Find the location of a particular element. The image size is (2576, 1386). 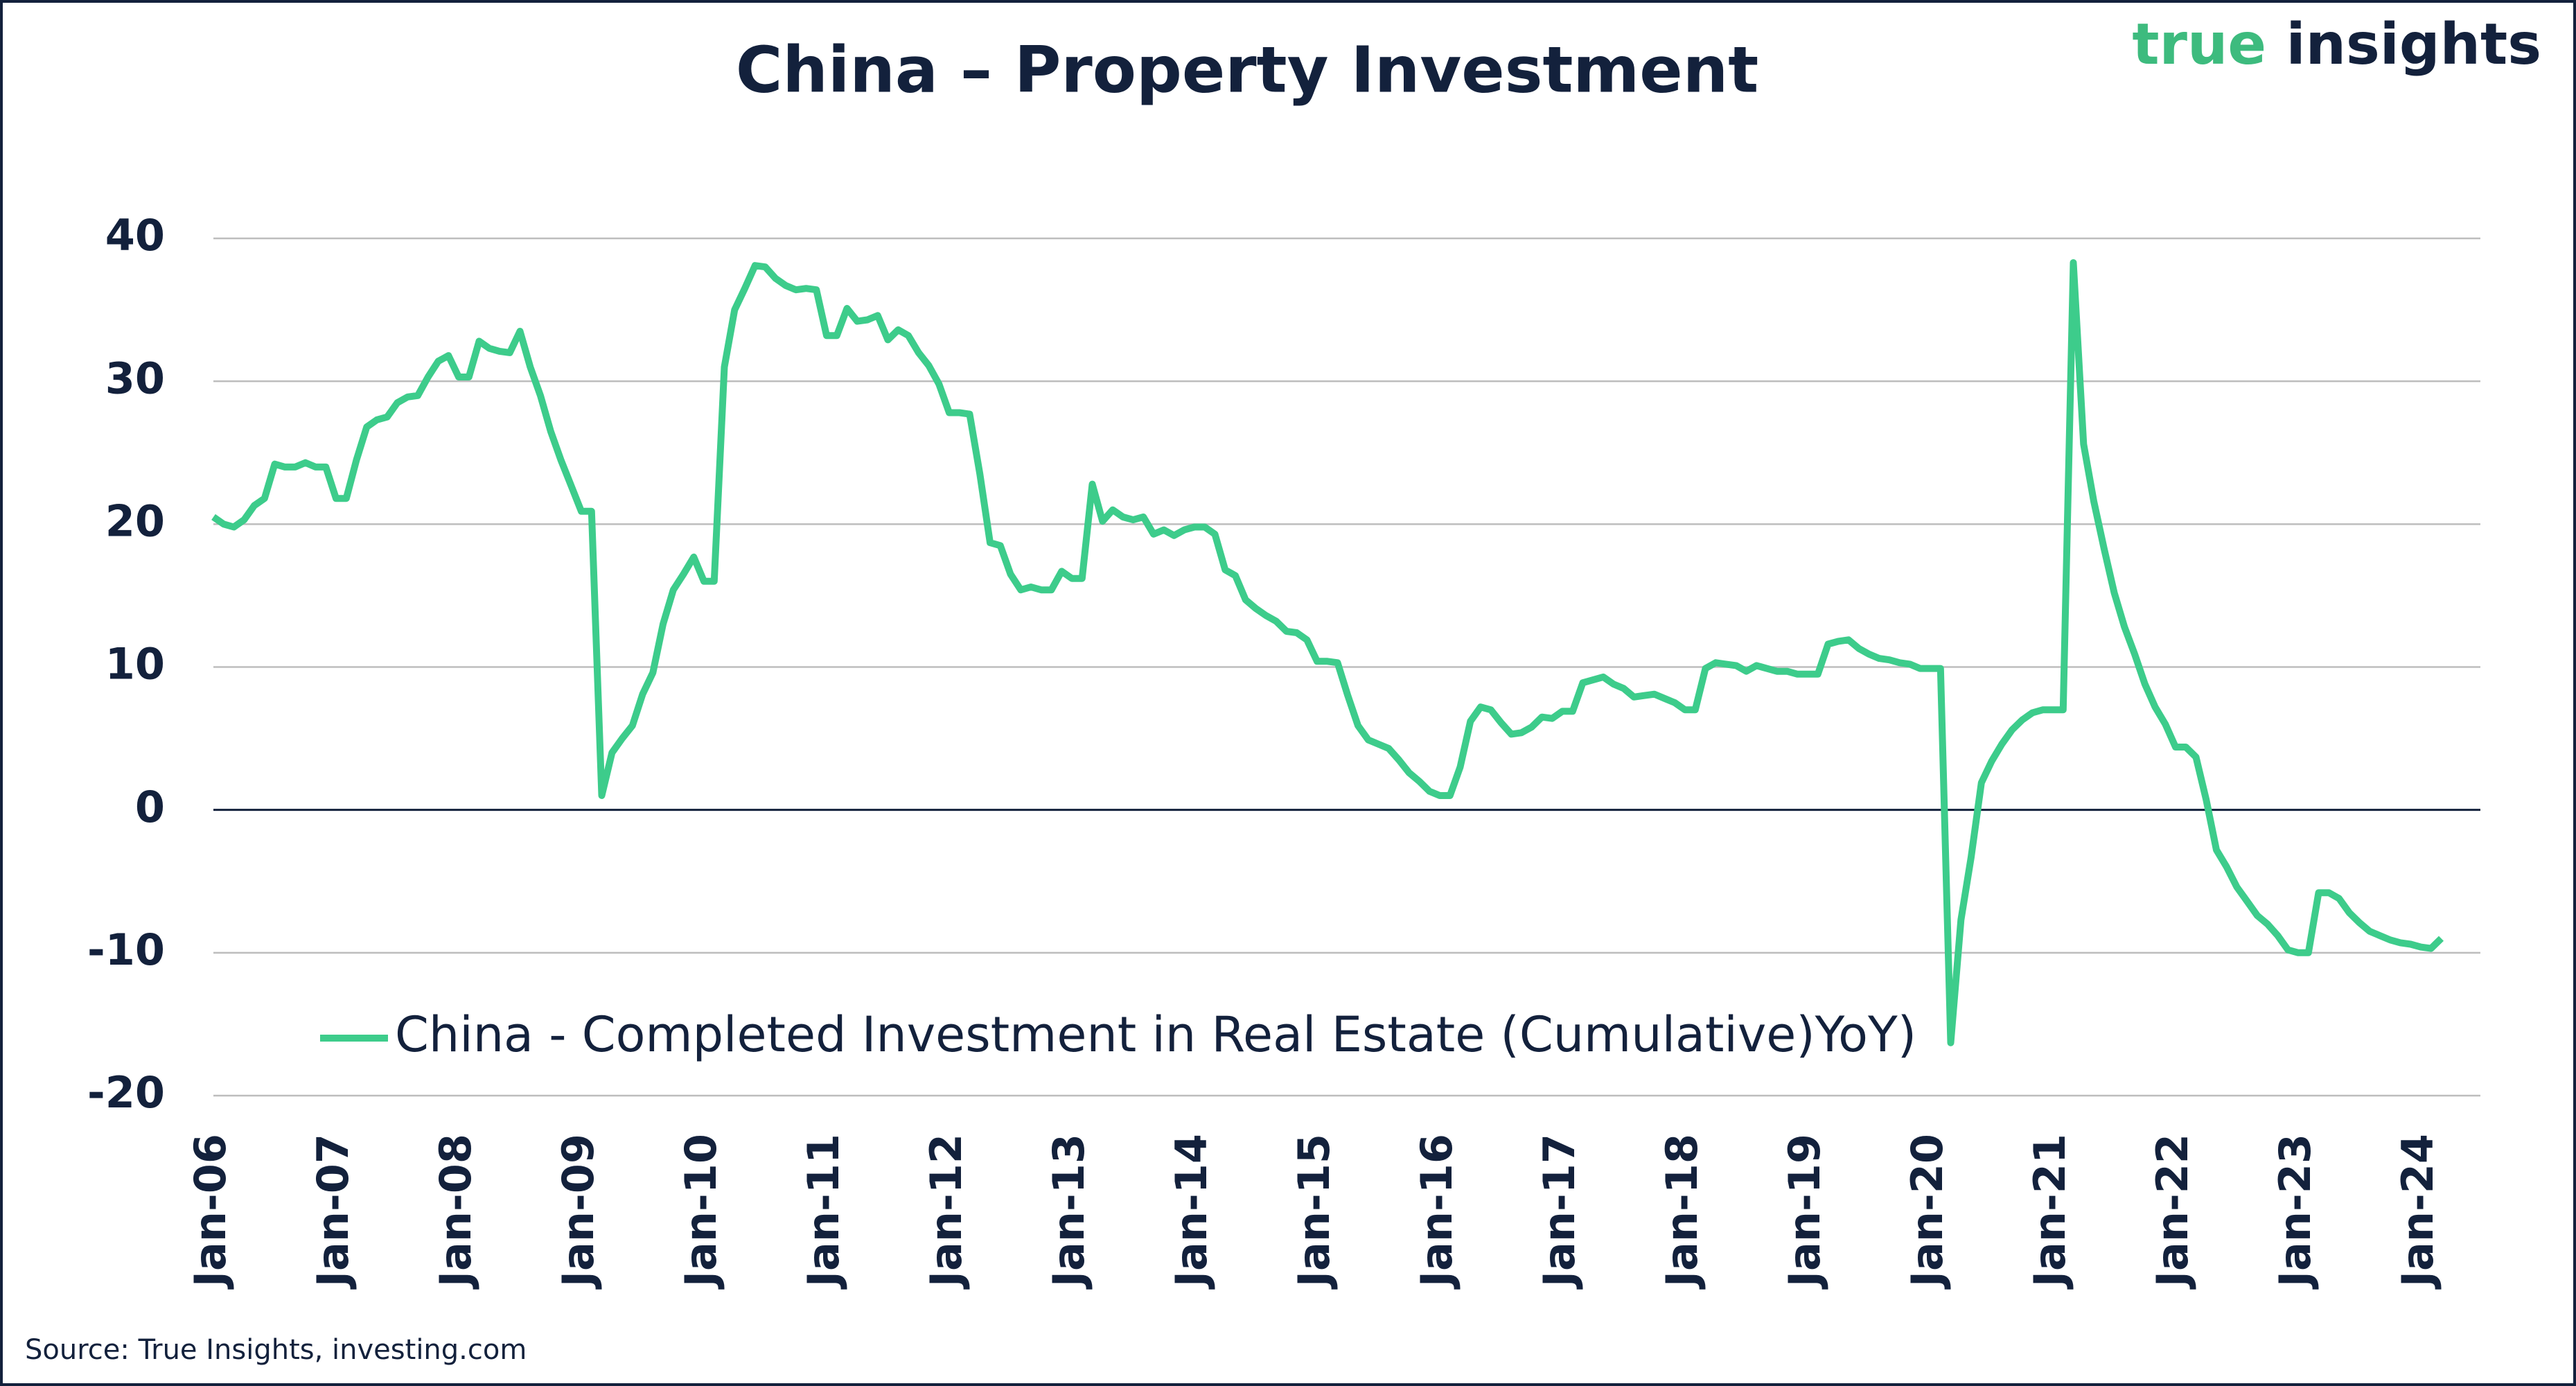

x-tick-label: Jan-12 is located at coordinates (946, 1212).